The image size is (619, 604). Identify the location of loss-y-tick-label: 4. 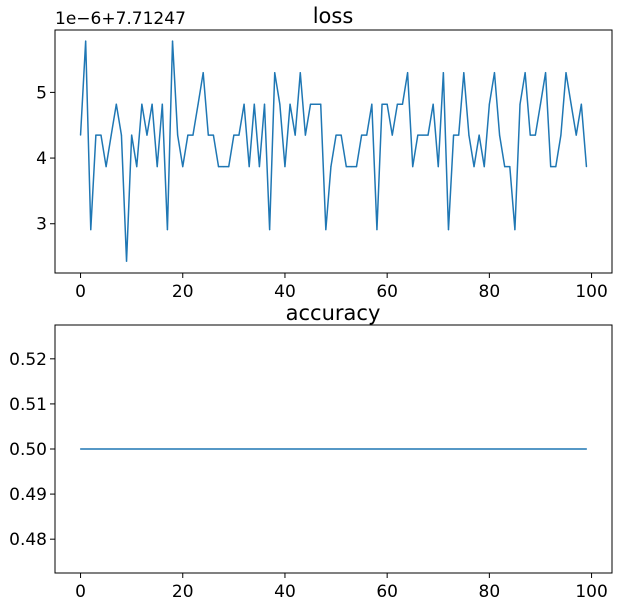
(41, 159).